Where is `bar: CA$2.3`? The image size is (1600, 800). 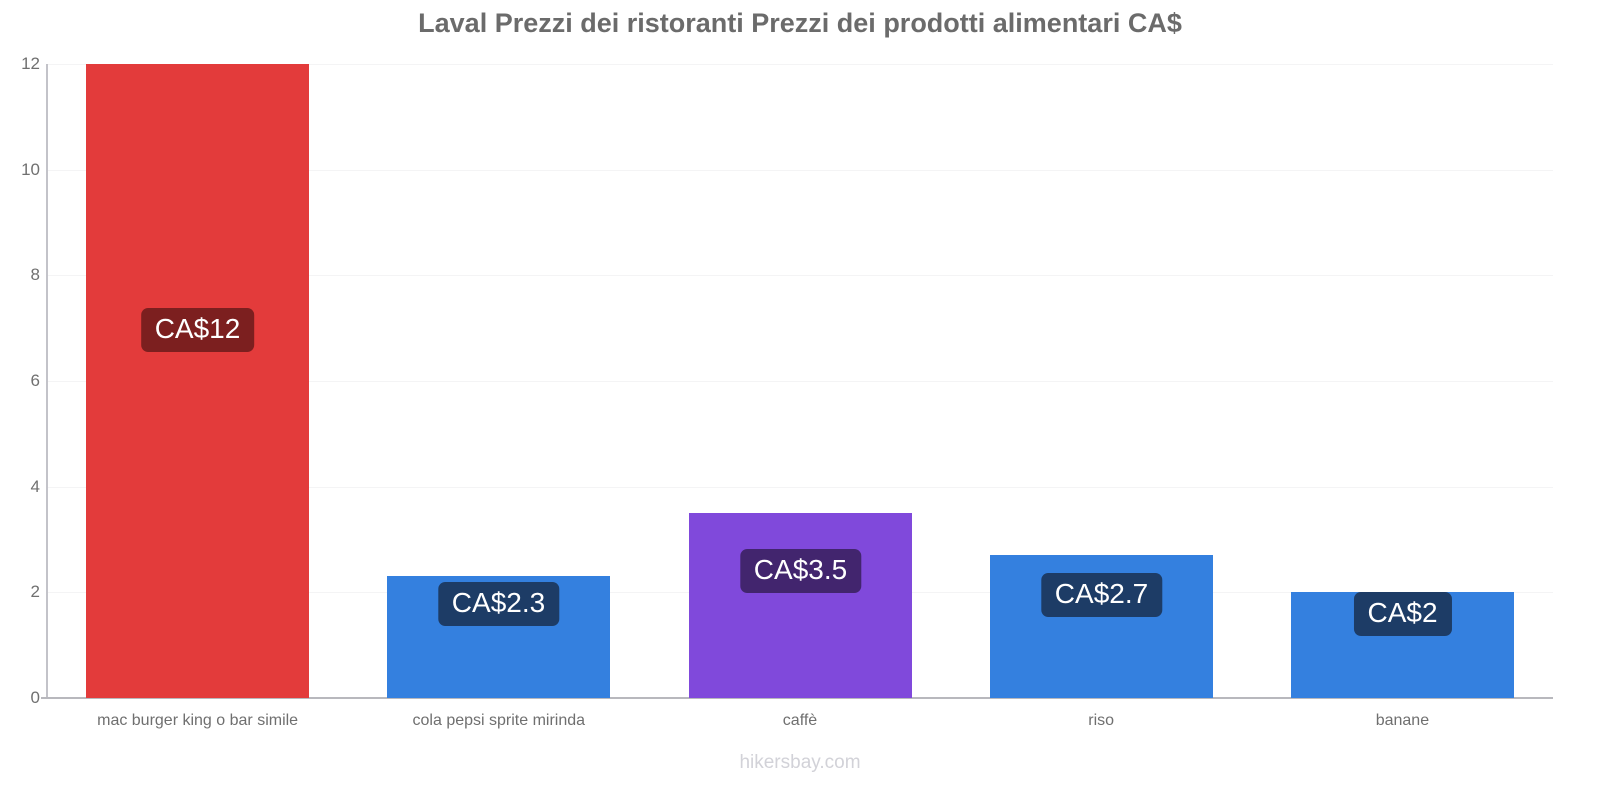 bar: CA$2.3 is located at coordinates (498, 637).